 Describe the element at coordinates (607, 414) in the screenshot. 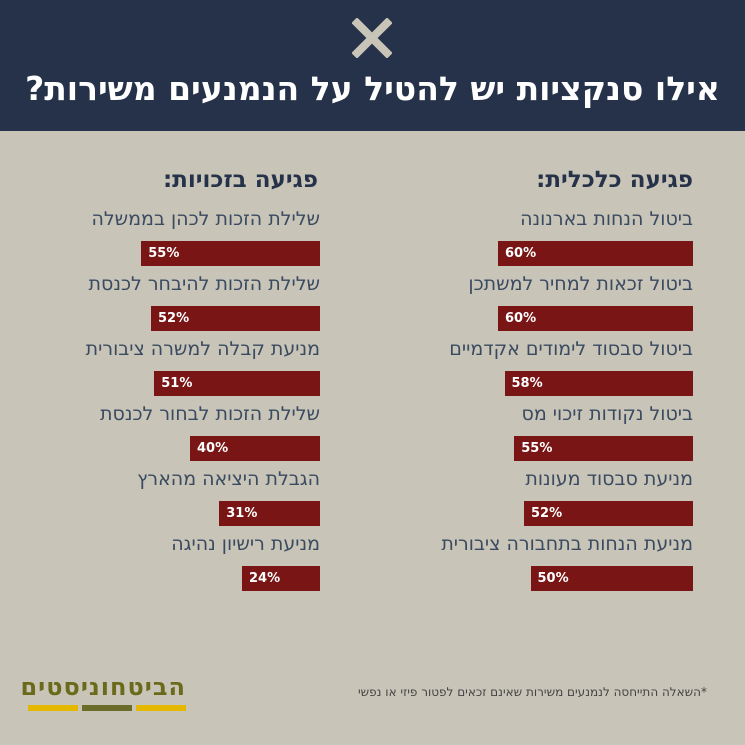

I see `economic-label-4: ביטול נקודות זיכוי מס` at that location.